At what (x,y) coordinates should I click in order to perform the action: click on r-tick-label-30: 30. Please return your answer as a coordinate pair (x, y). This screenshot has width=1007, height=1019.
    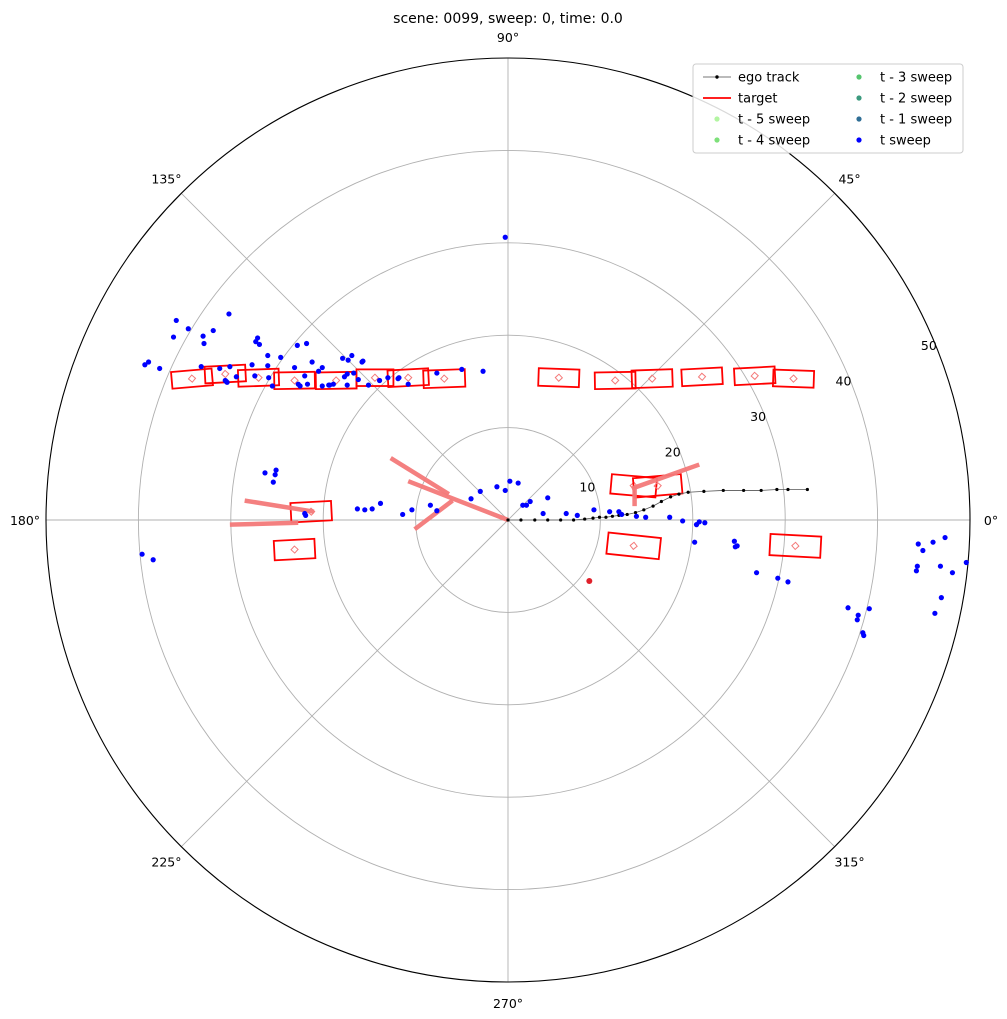
    Looking at the image, I should click on (758, 416).